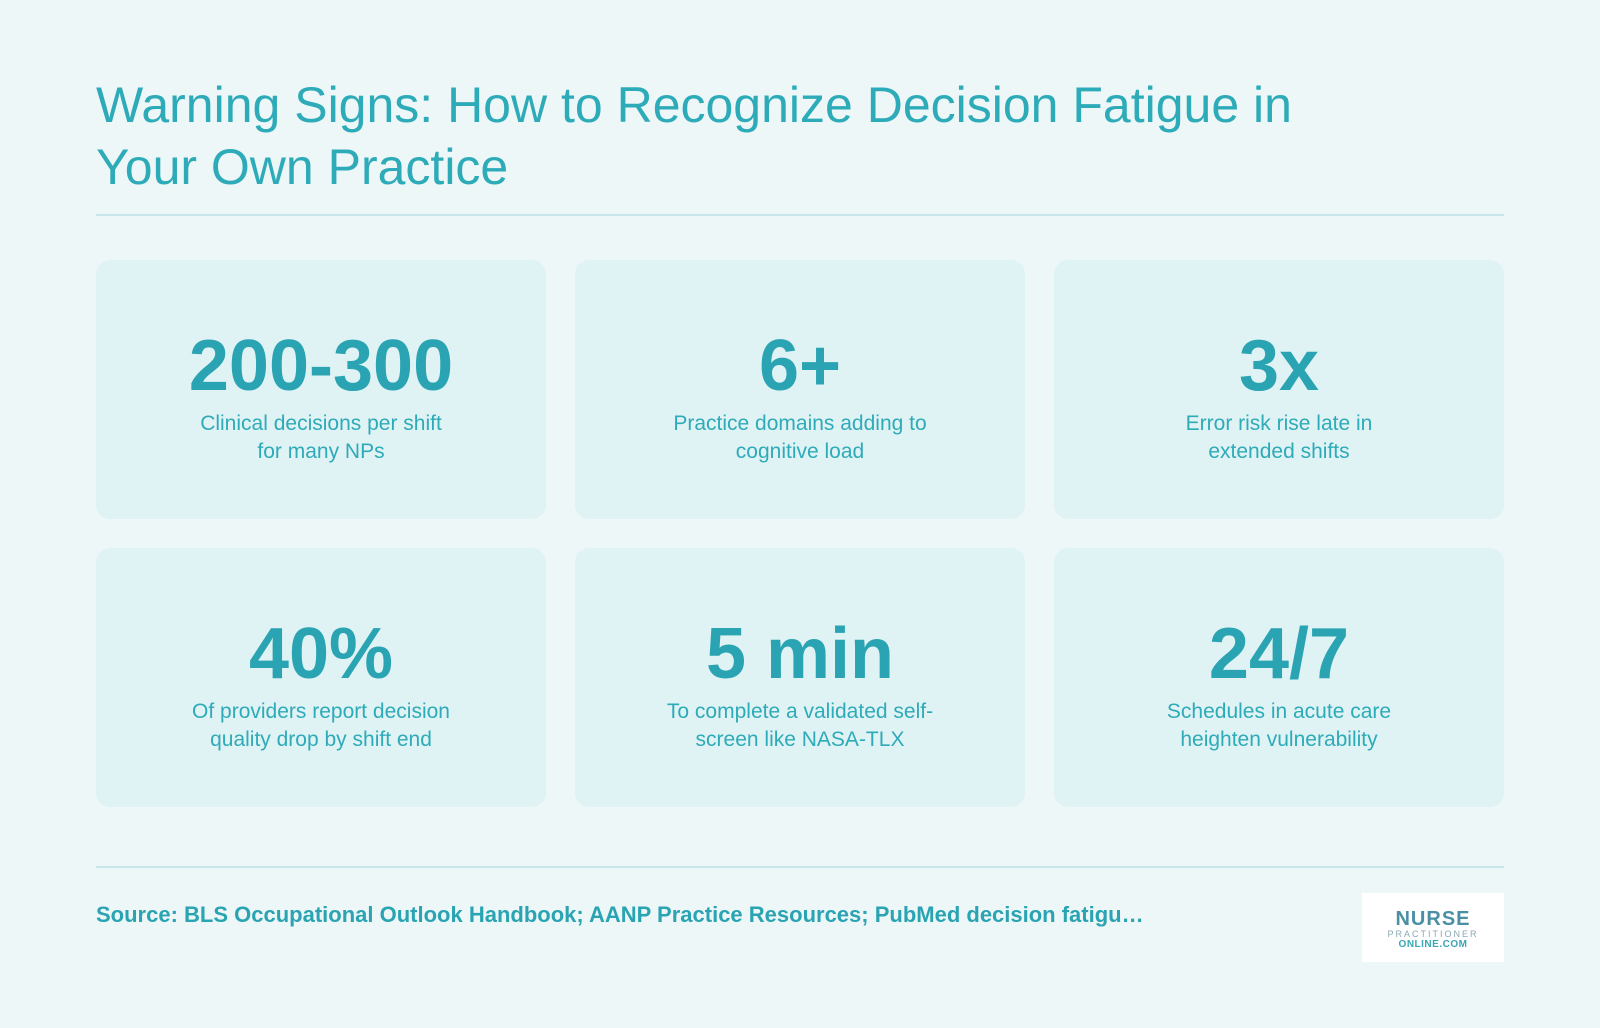  What do you see at coordinates (1433, 919) in the screenshot?
I see `logo-main-text: NURSE` at bounding box center [1433, 919].